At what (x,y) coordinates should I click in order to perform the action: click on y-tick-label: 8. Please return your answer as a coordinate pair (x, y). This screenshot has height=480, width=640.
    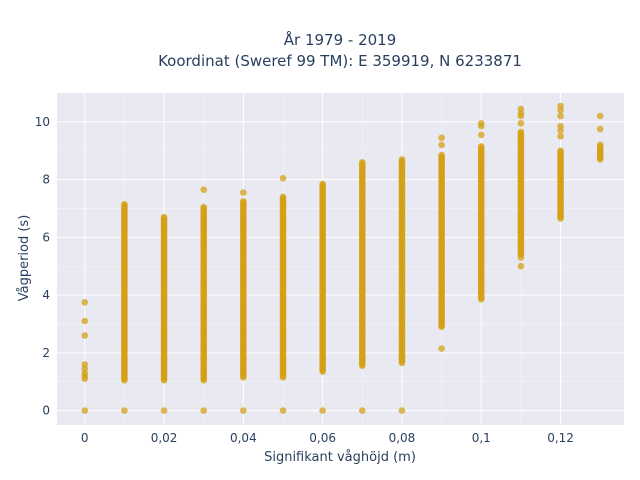
    Looking at the image, I should click on (46, 180).